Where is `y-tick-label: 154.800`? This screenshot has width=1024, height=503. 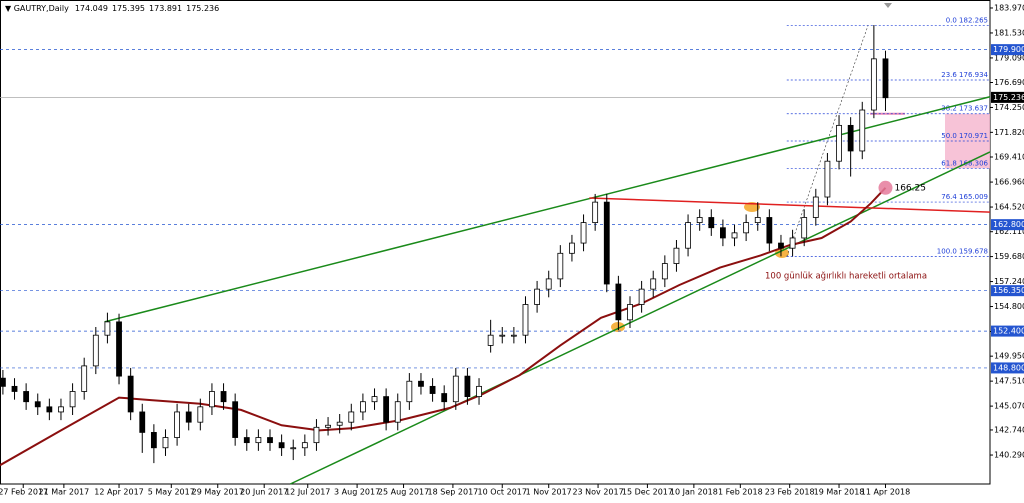 y-tick-label: 154.800 is located at coordinates (1009, 306).